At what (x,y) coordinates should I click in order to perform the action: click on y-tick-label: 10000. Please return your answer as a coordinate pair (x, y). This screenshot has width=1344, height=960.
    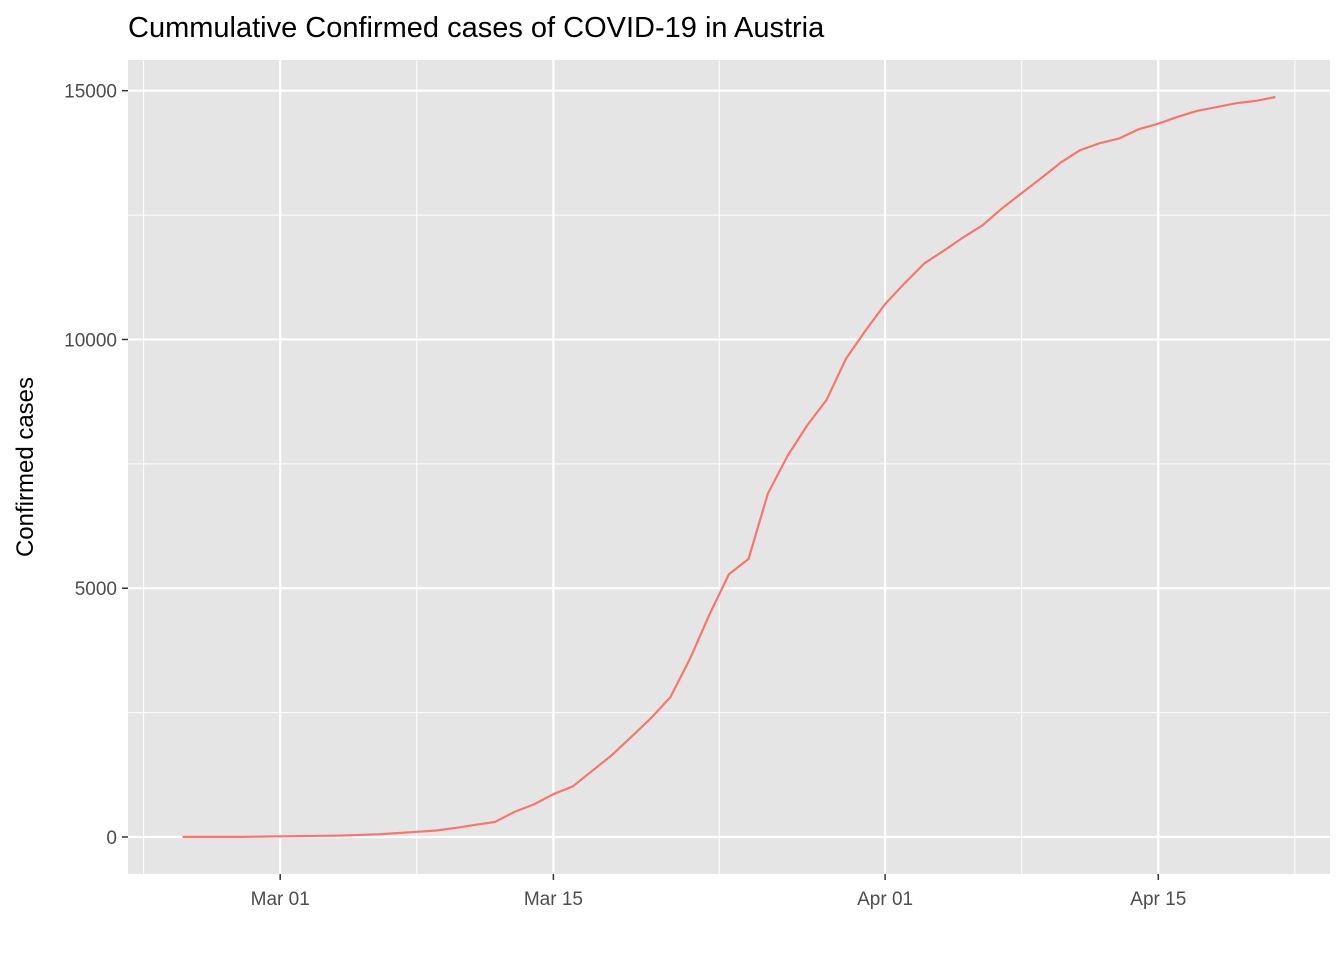
    Looking at the image, I should click on (90, 340).